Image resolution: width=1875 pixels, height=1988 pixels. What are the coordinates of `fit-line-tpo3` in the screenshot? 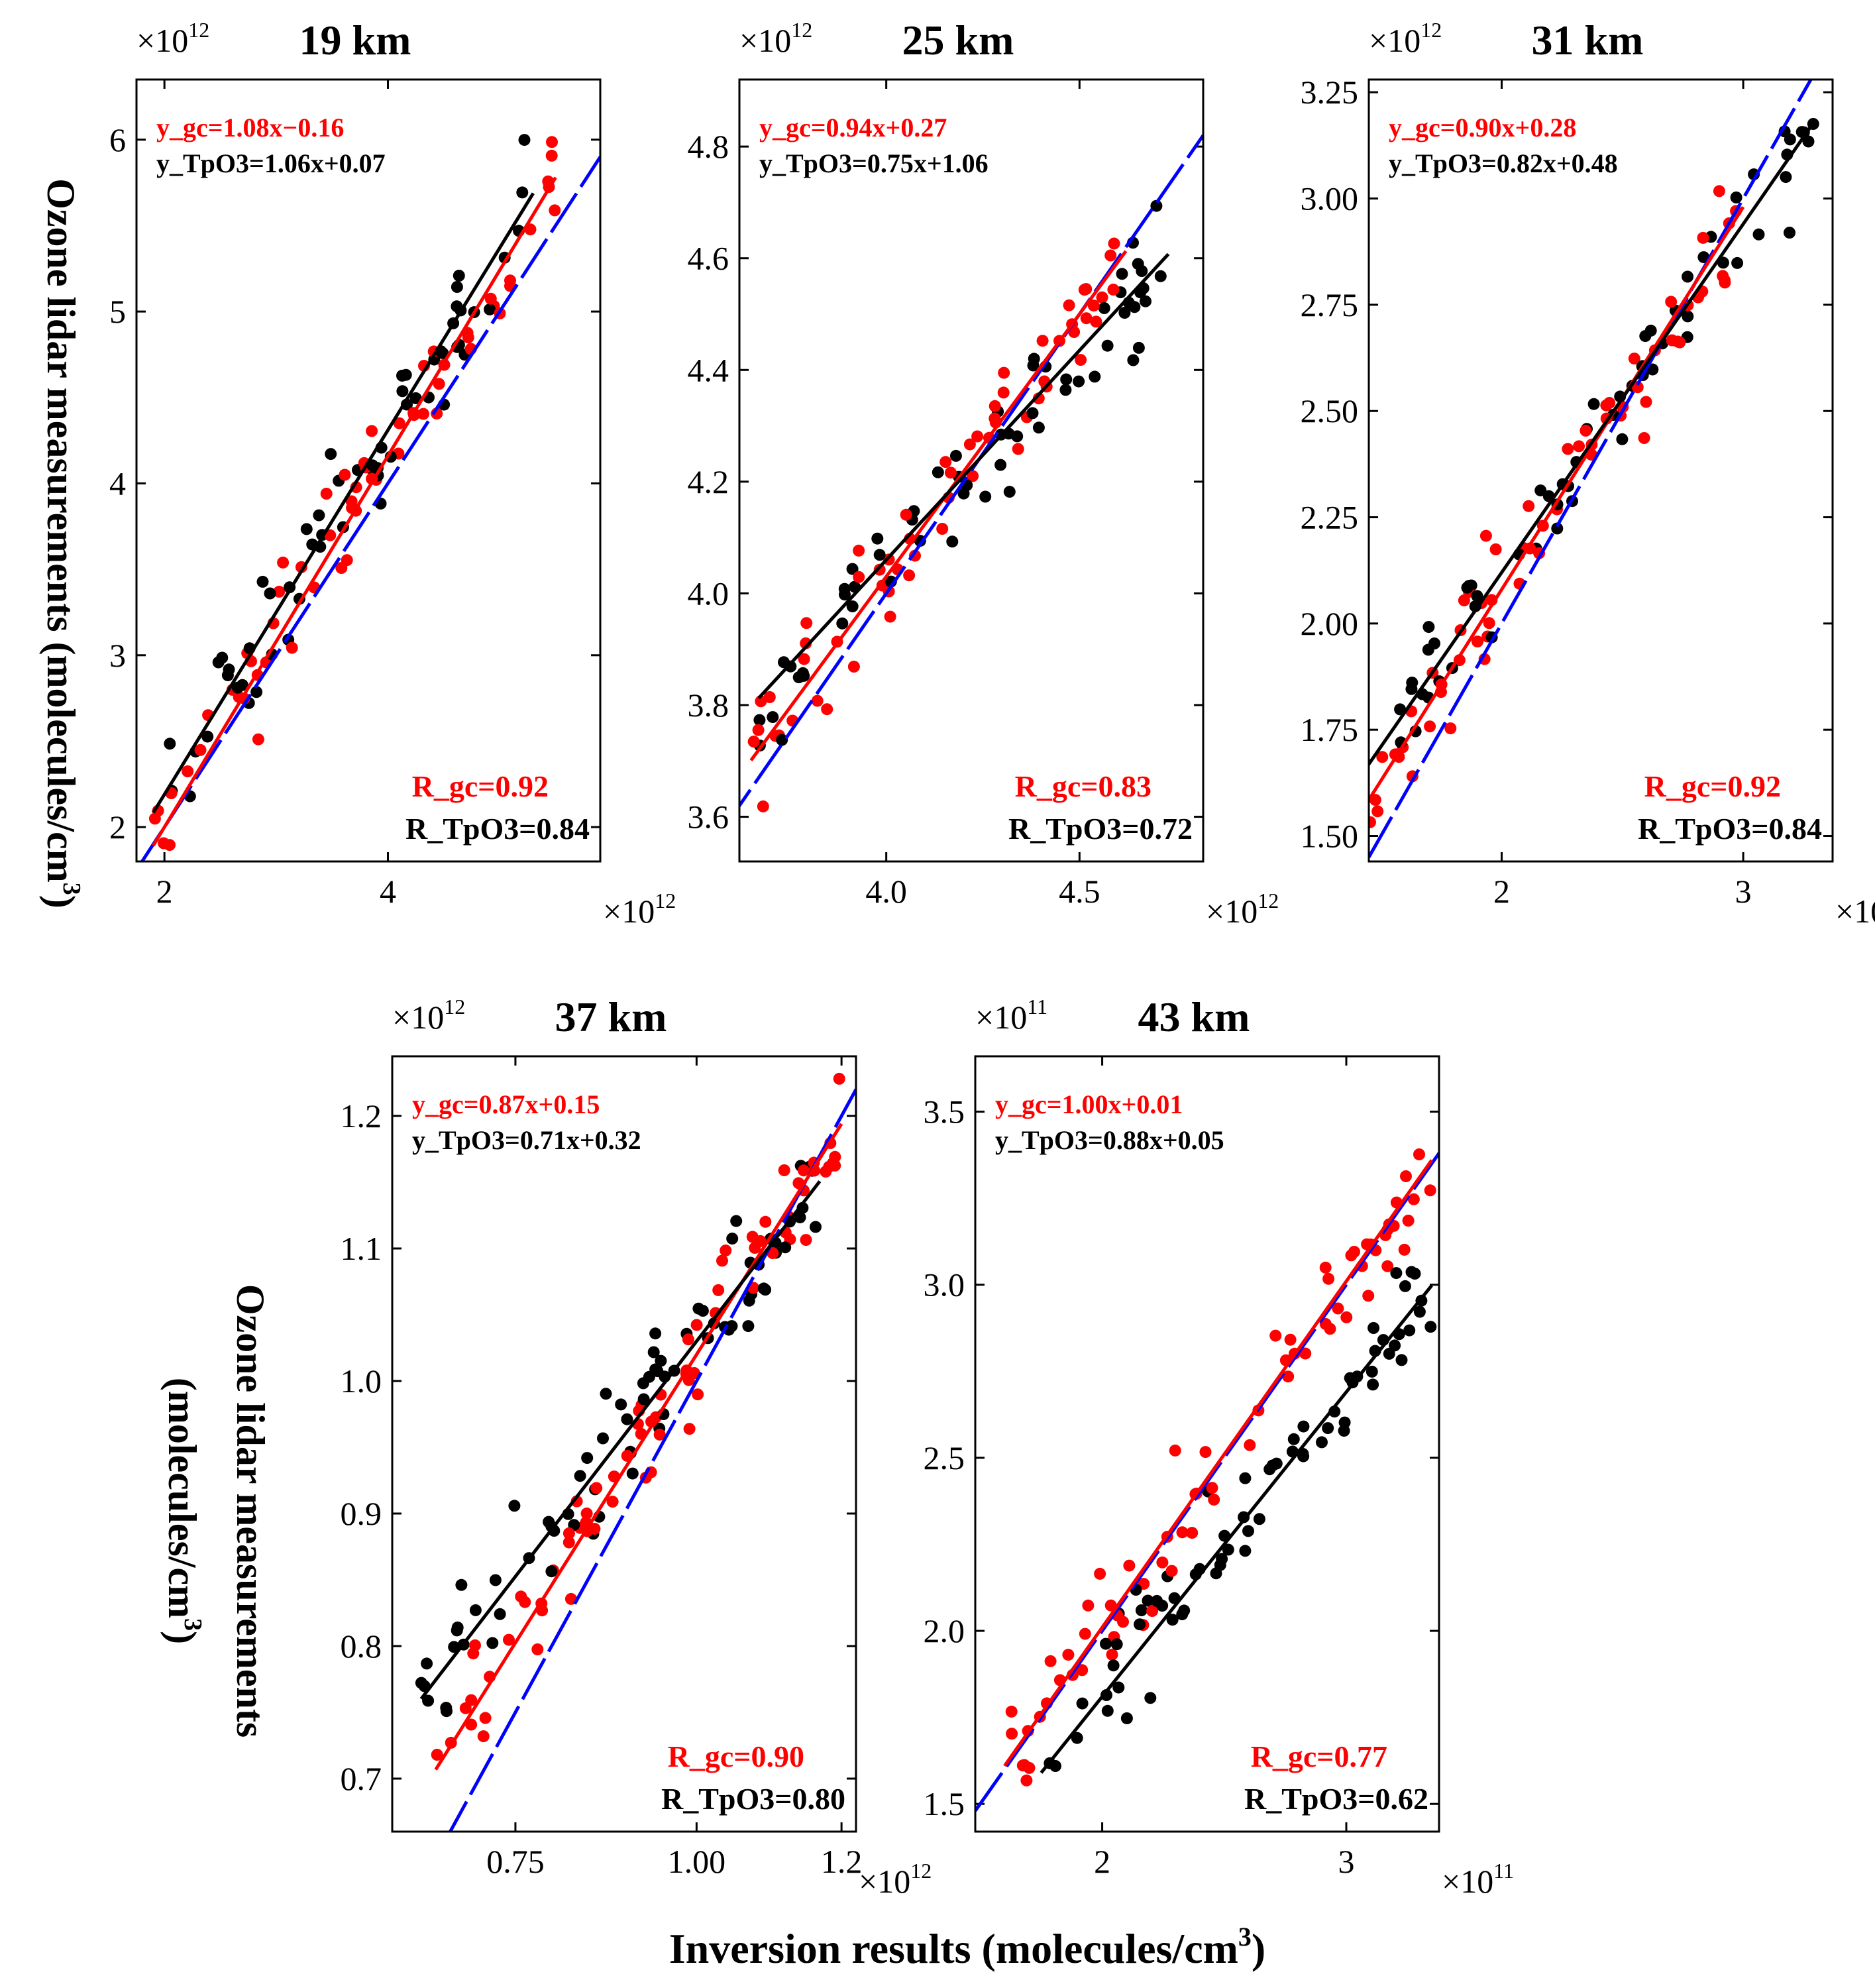 It's located at (1237, 1529).